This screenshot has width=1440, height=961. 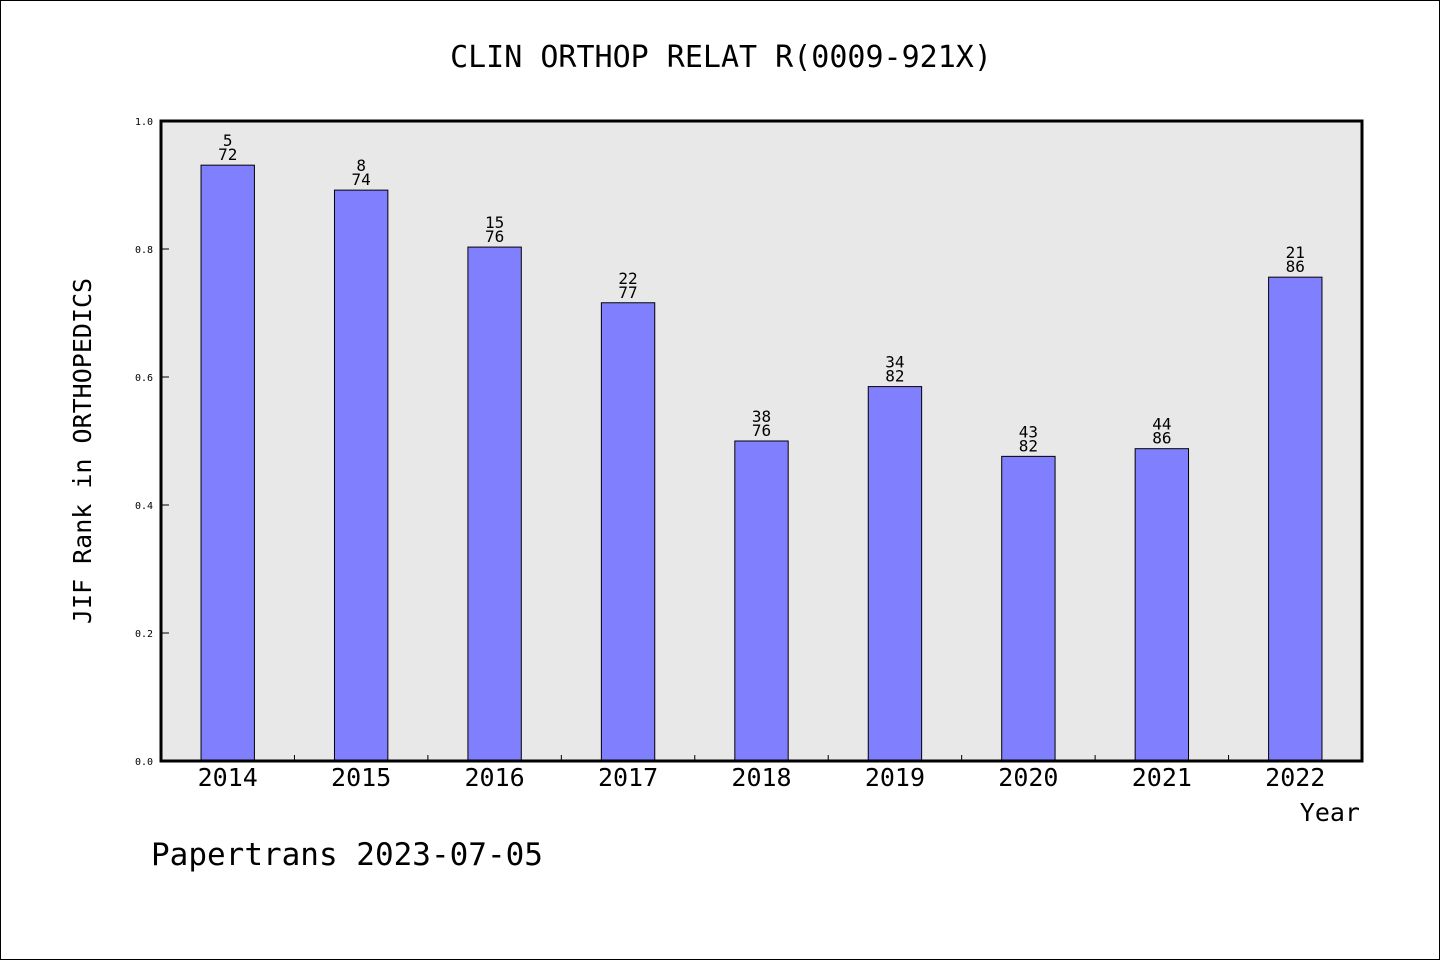 I want to click on bar-2021, so click(x=1162, y=605).